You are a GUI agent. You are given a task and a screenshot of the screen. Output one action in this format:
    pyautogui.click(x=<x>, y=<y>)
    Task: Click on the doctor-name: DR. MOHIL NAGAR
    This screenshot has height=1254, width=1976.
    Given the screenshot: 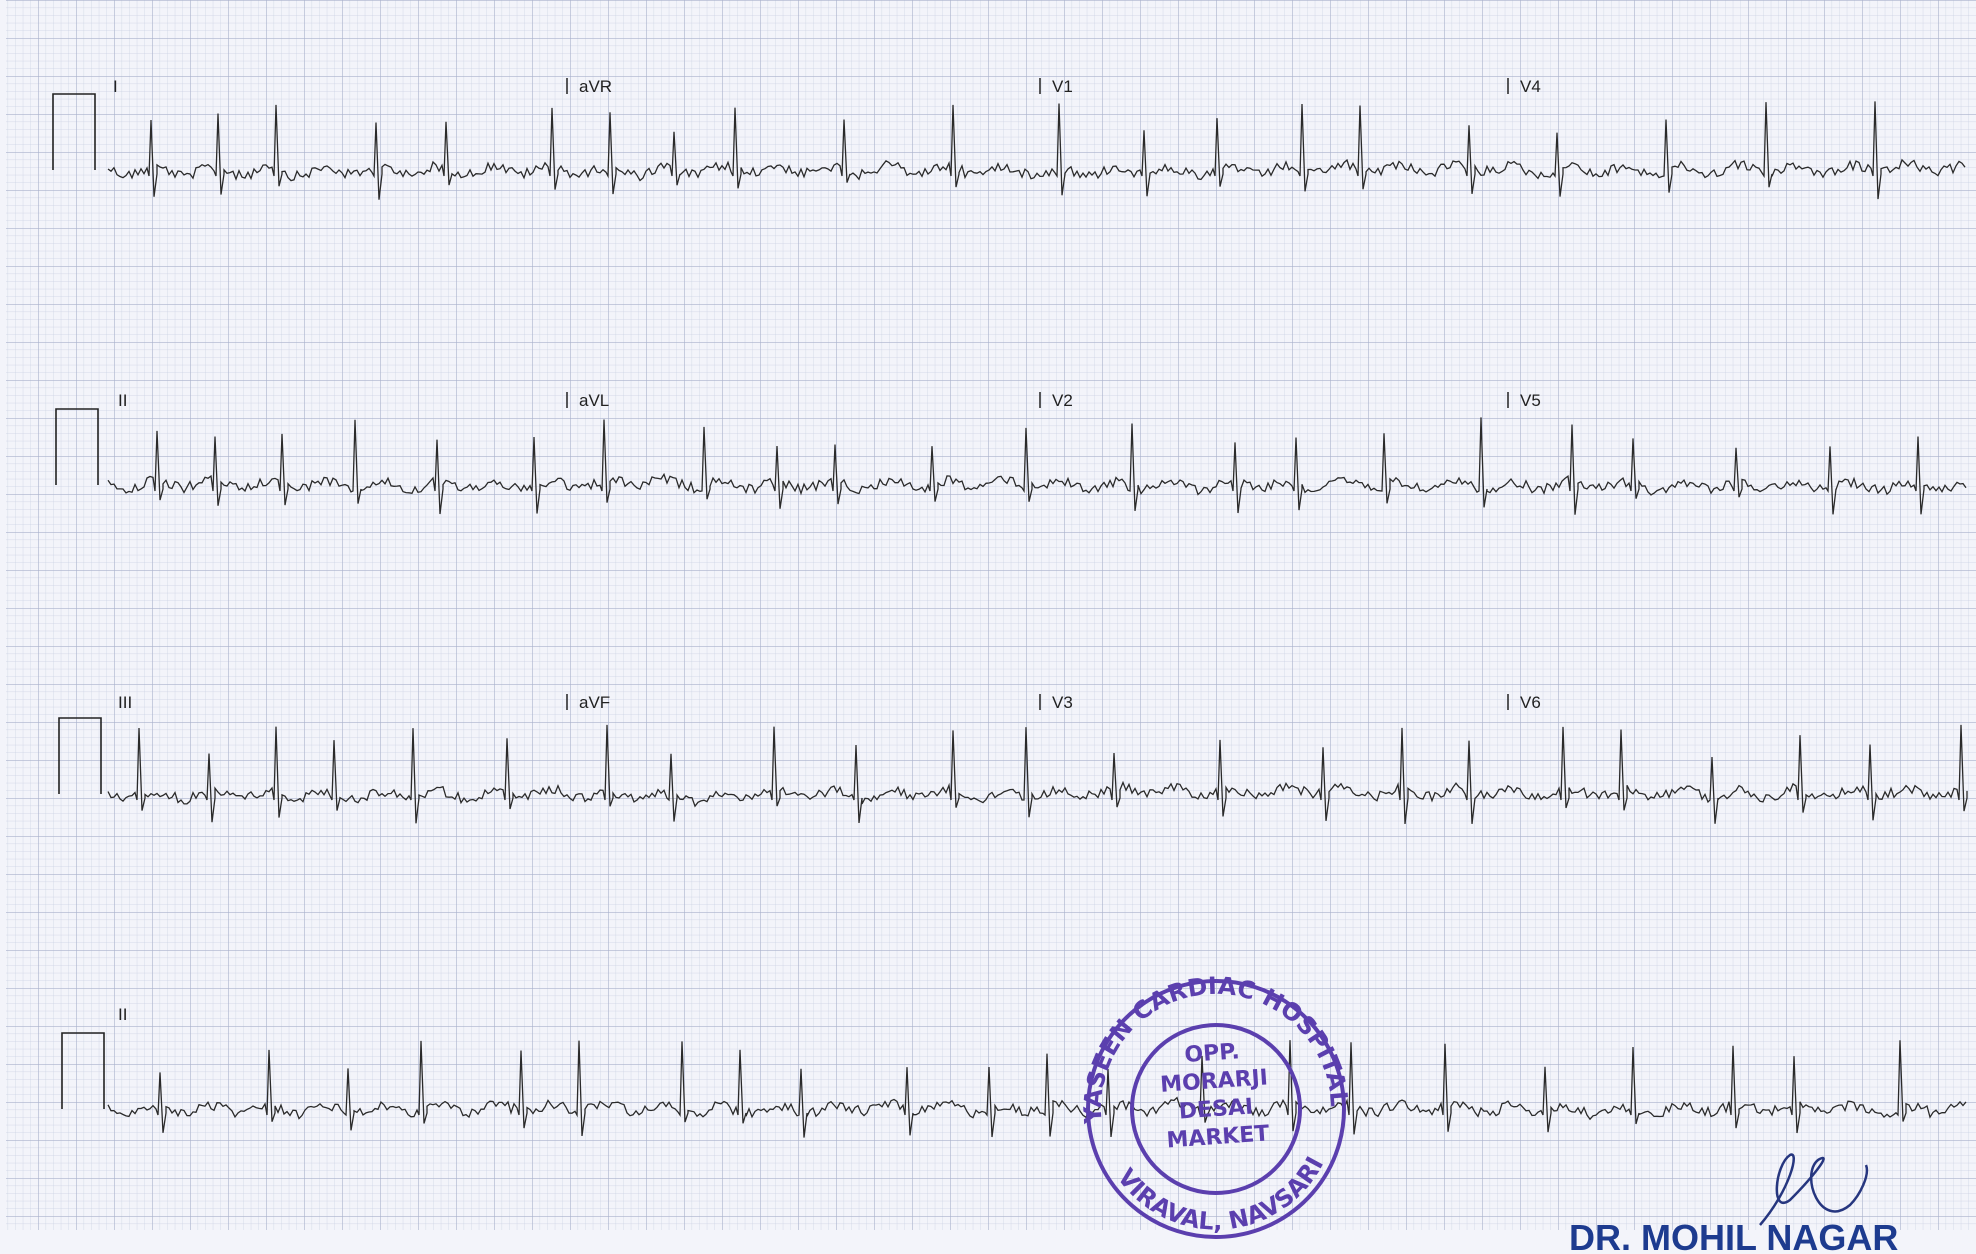 What is the action you would take?
    pyautogui.click(x=1733, y=1235)
    